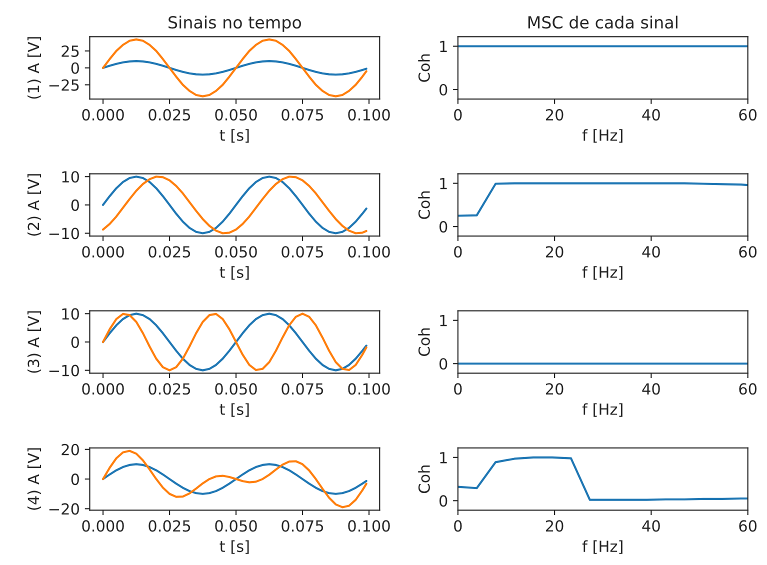 The image size is (767, 565). What do you see at coordinates (34, 205) in the screenshot?
I see `y-axis-title: (2) A [V]` at bounding box center [34, 205].